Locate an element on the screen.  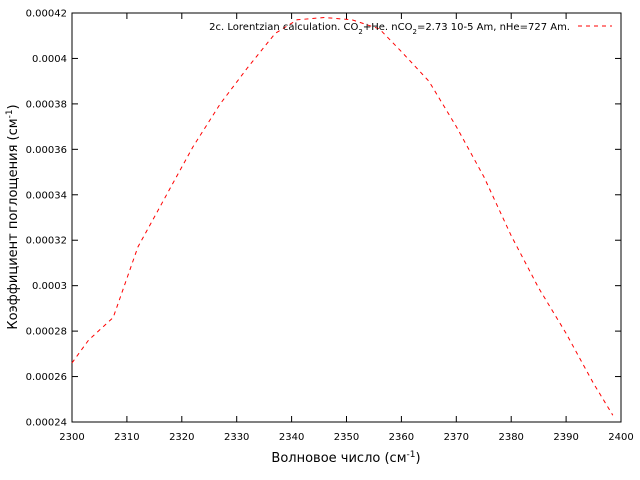
x-tick-label: 2400 is located at coordinates (620, 437).